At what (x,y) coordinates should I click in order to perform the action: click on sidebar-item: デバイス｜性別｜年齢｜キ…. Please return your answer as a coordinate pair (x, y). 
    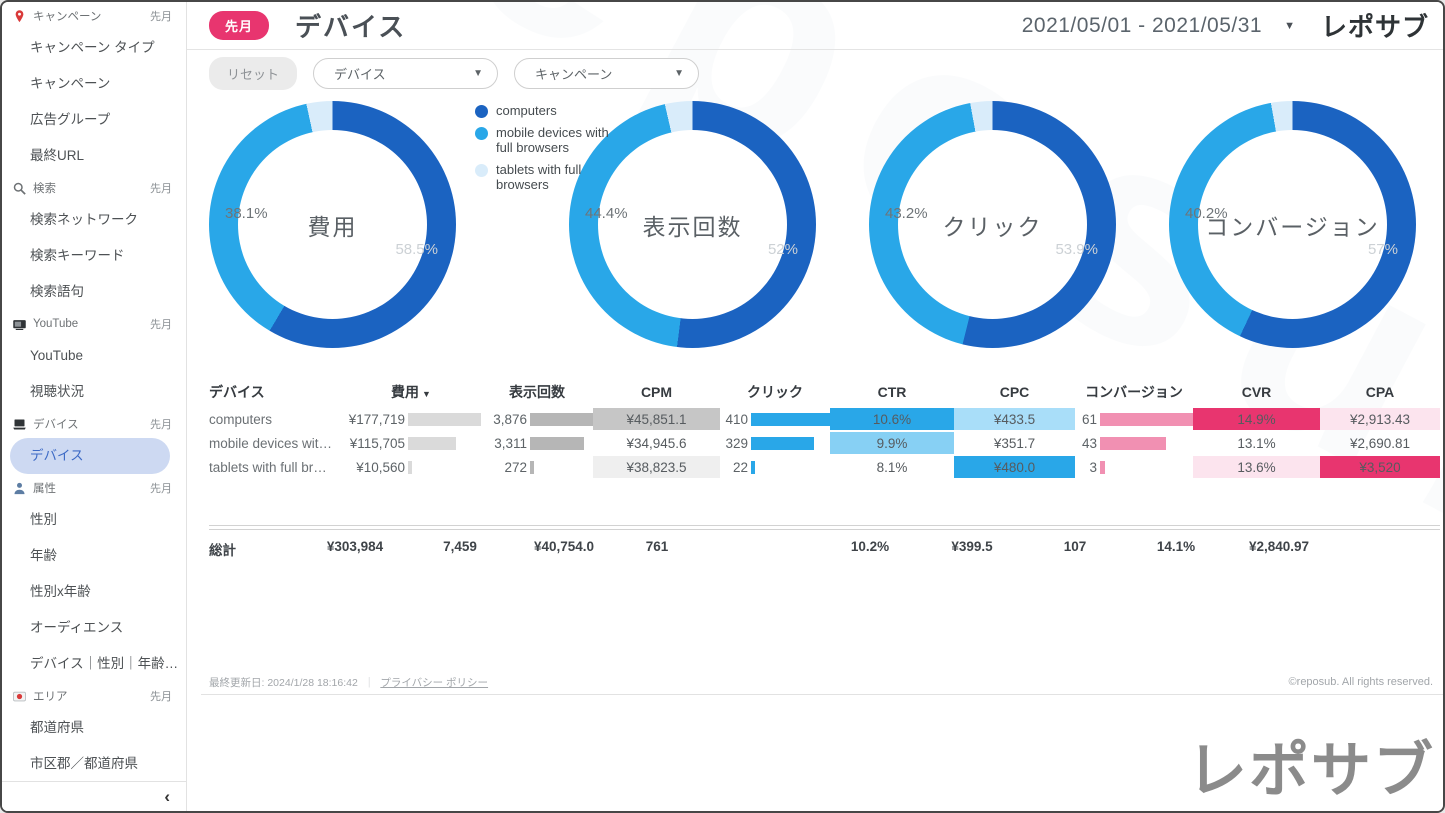
    Looking at the image, I should click on (108, 663).